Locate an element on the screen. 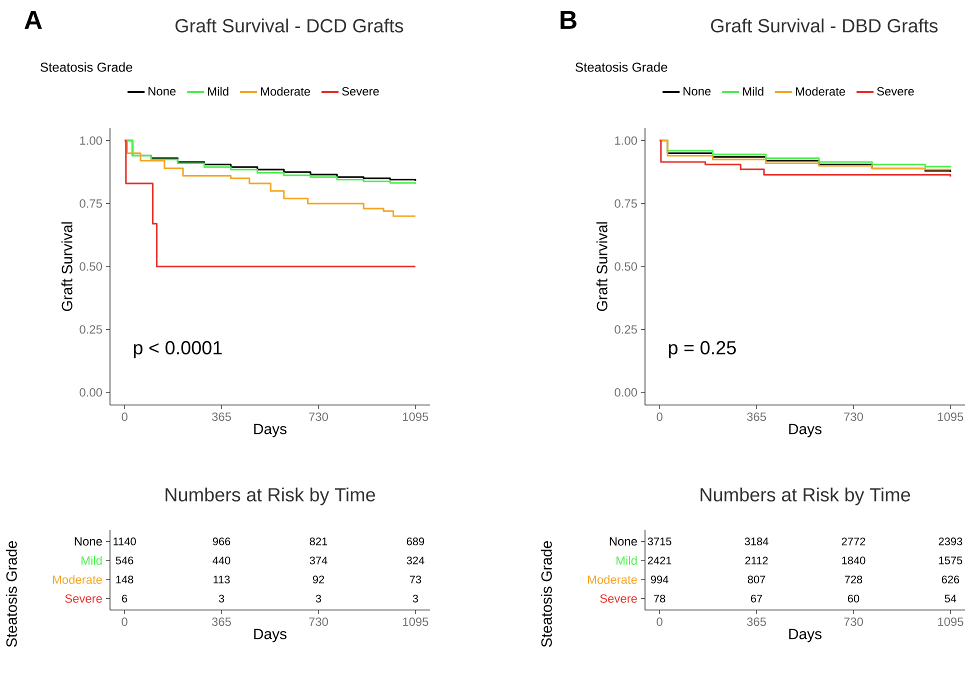  data-label: 3715 is located at coordinates (660, 542).